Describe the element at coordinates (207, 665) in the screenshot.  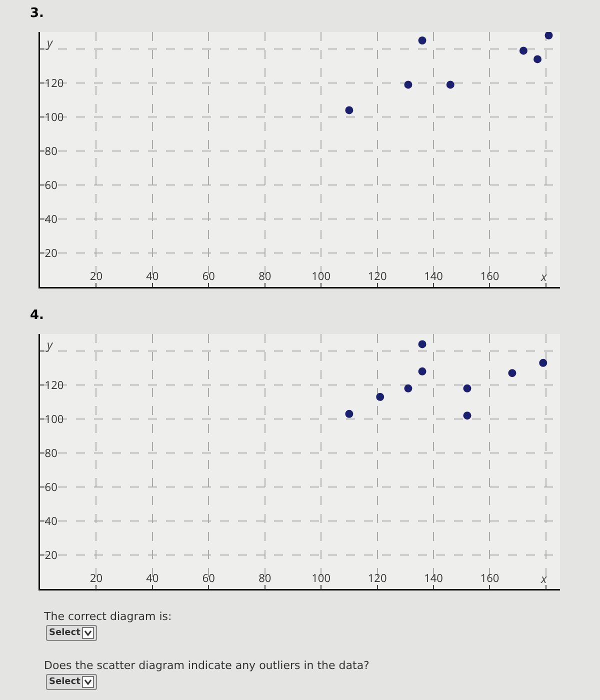
I see `text: Does the scatter diagram indicate any outliers in the data?` at that location.